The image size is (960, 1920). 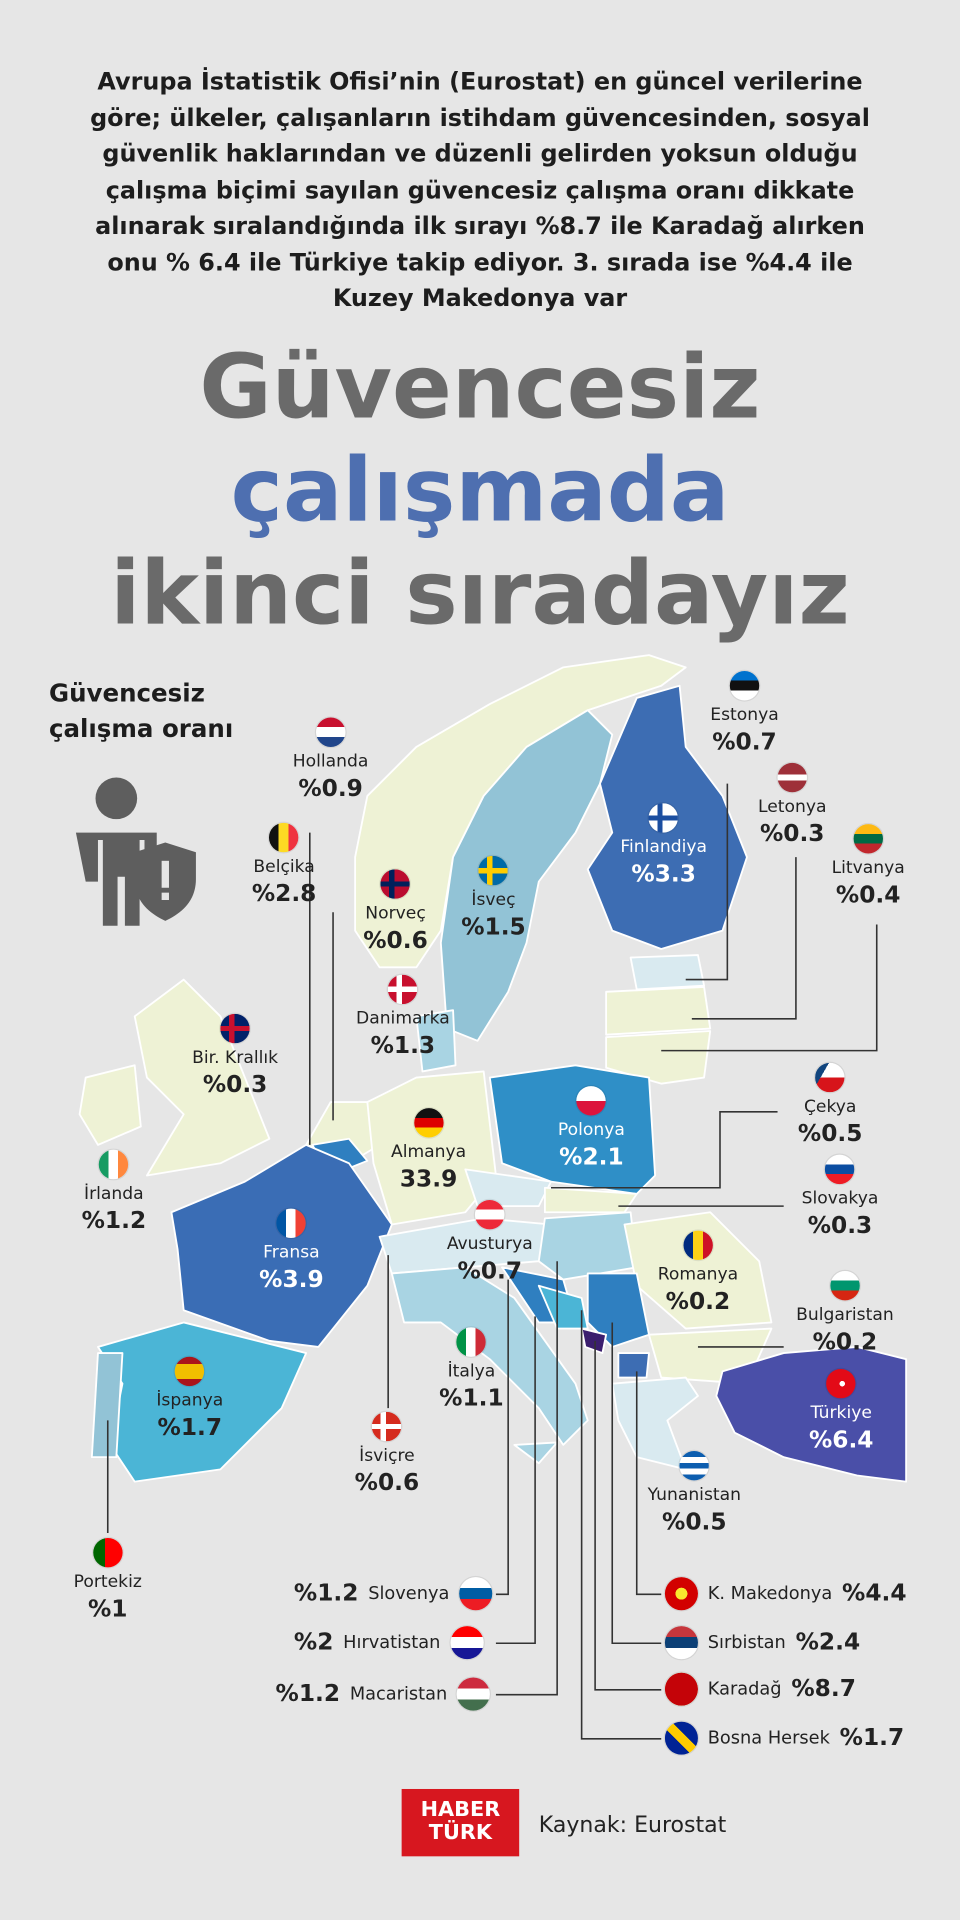 I want to click on country-row: Bosna Hersek %1.7, so click(x=784, y=1738).